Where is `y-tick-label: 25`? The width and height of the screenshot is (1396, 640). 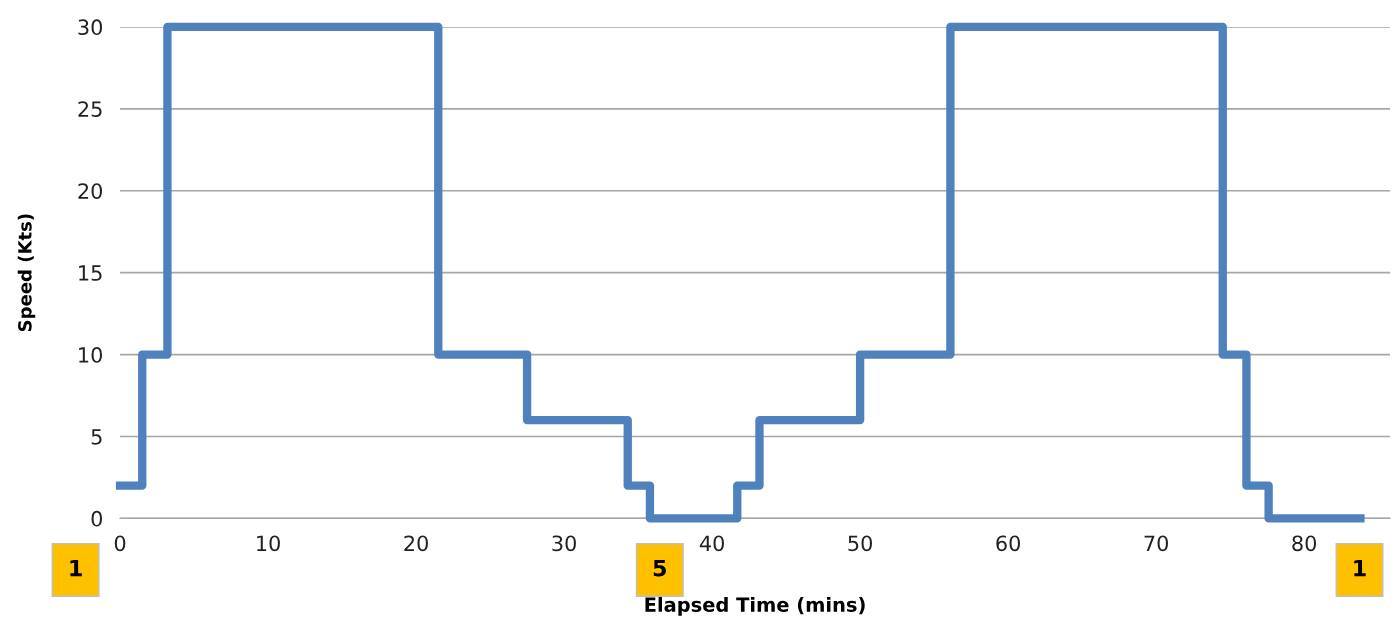
y-tick-label: 25 is located at coordinates (90, 109).